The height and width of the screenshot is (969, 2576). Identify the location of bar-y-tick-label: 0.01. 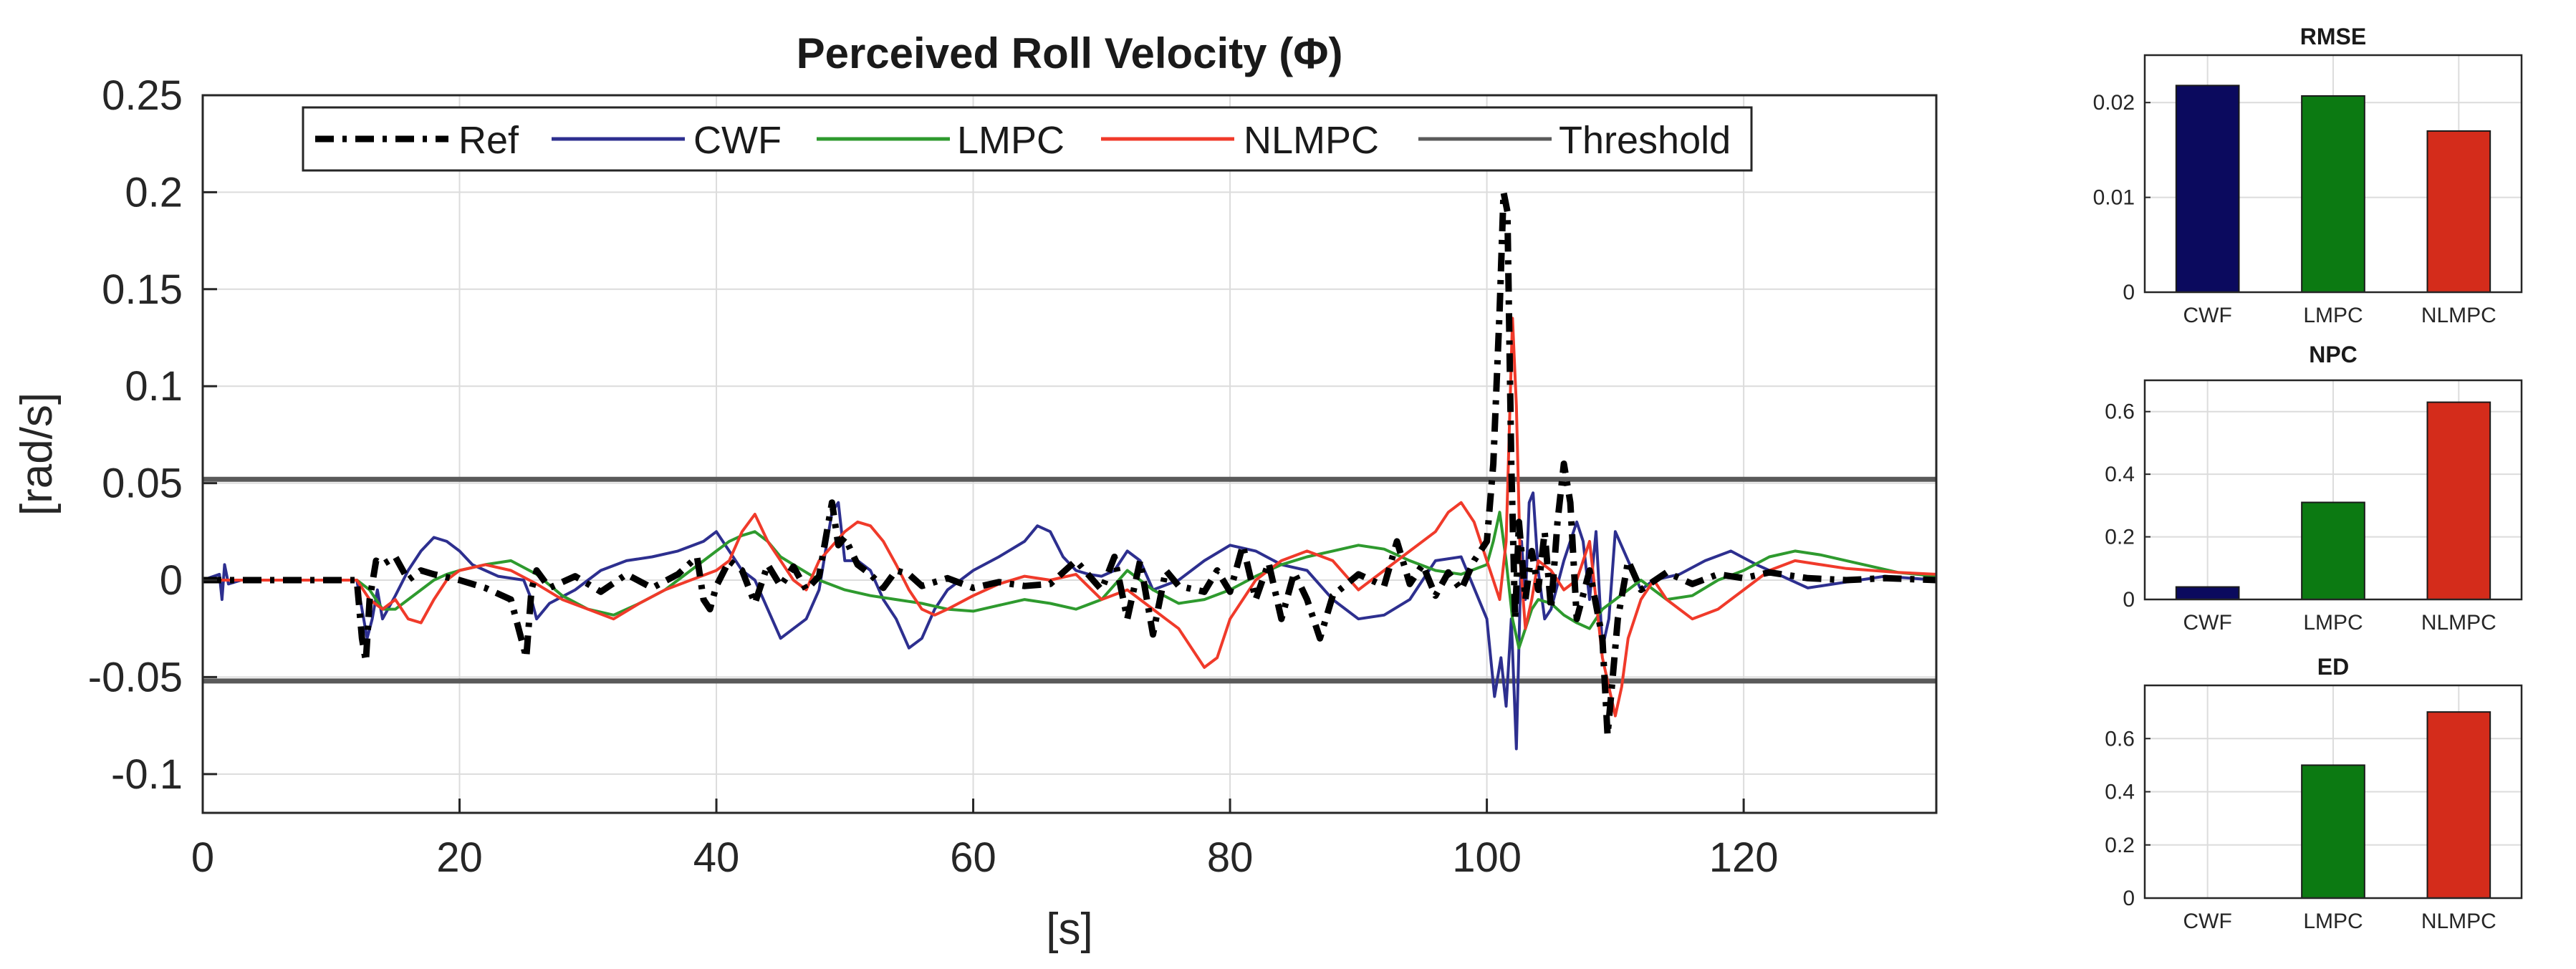
(2114, 198).